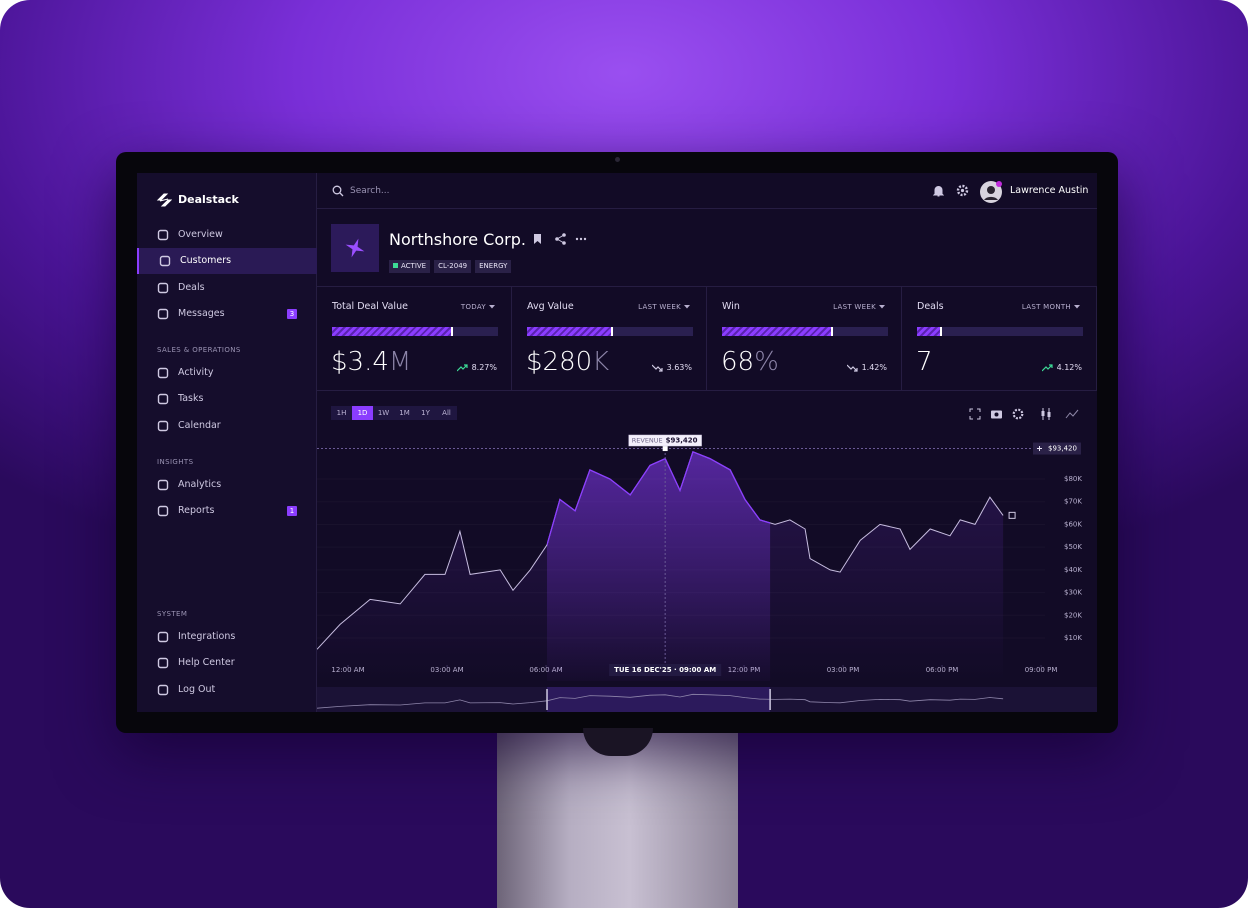 The width and height of the screenshot is (1248, 908). I want to click on user-name: Lawrence Austin, so click(1049, 190).